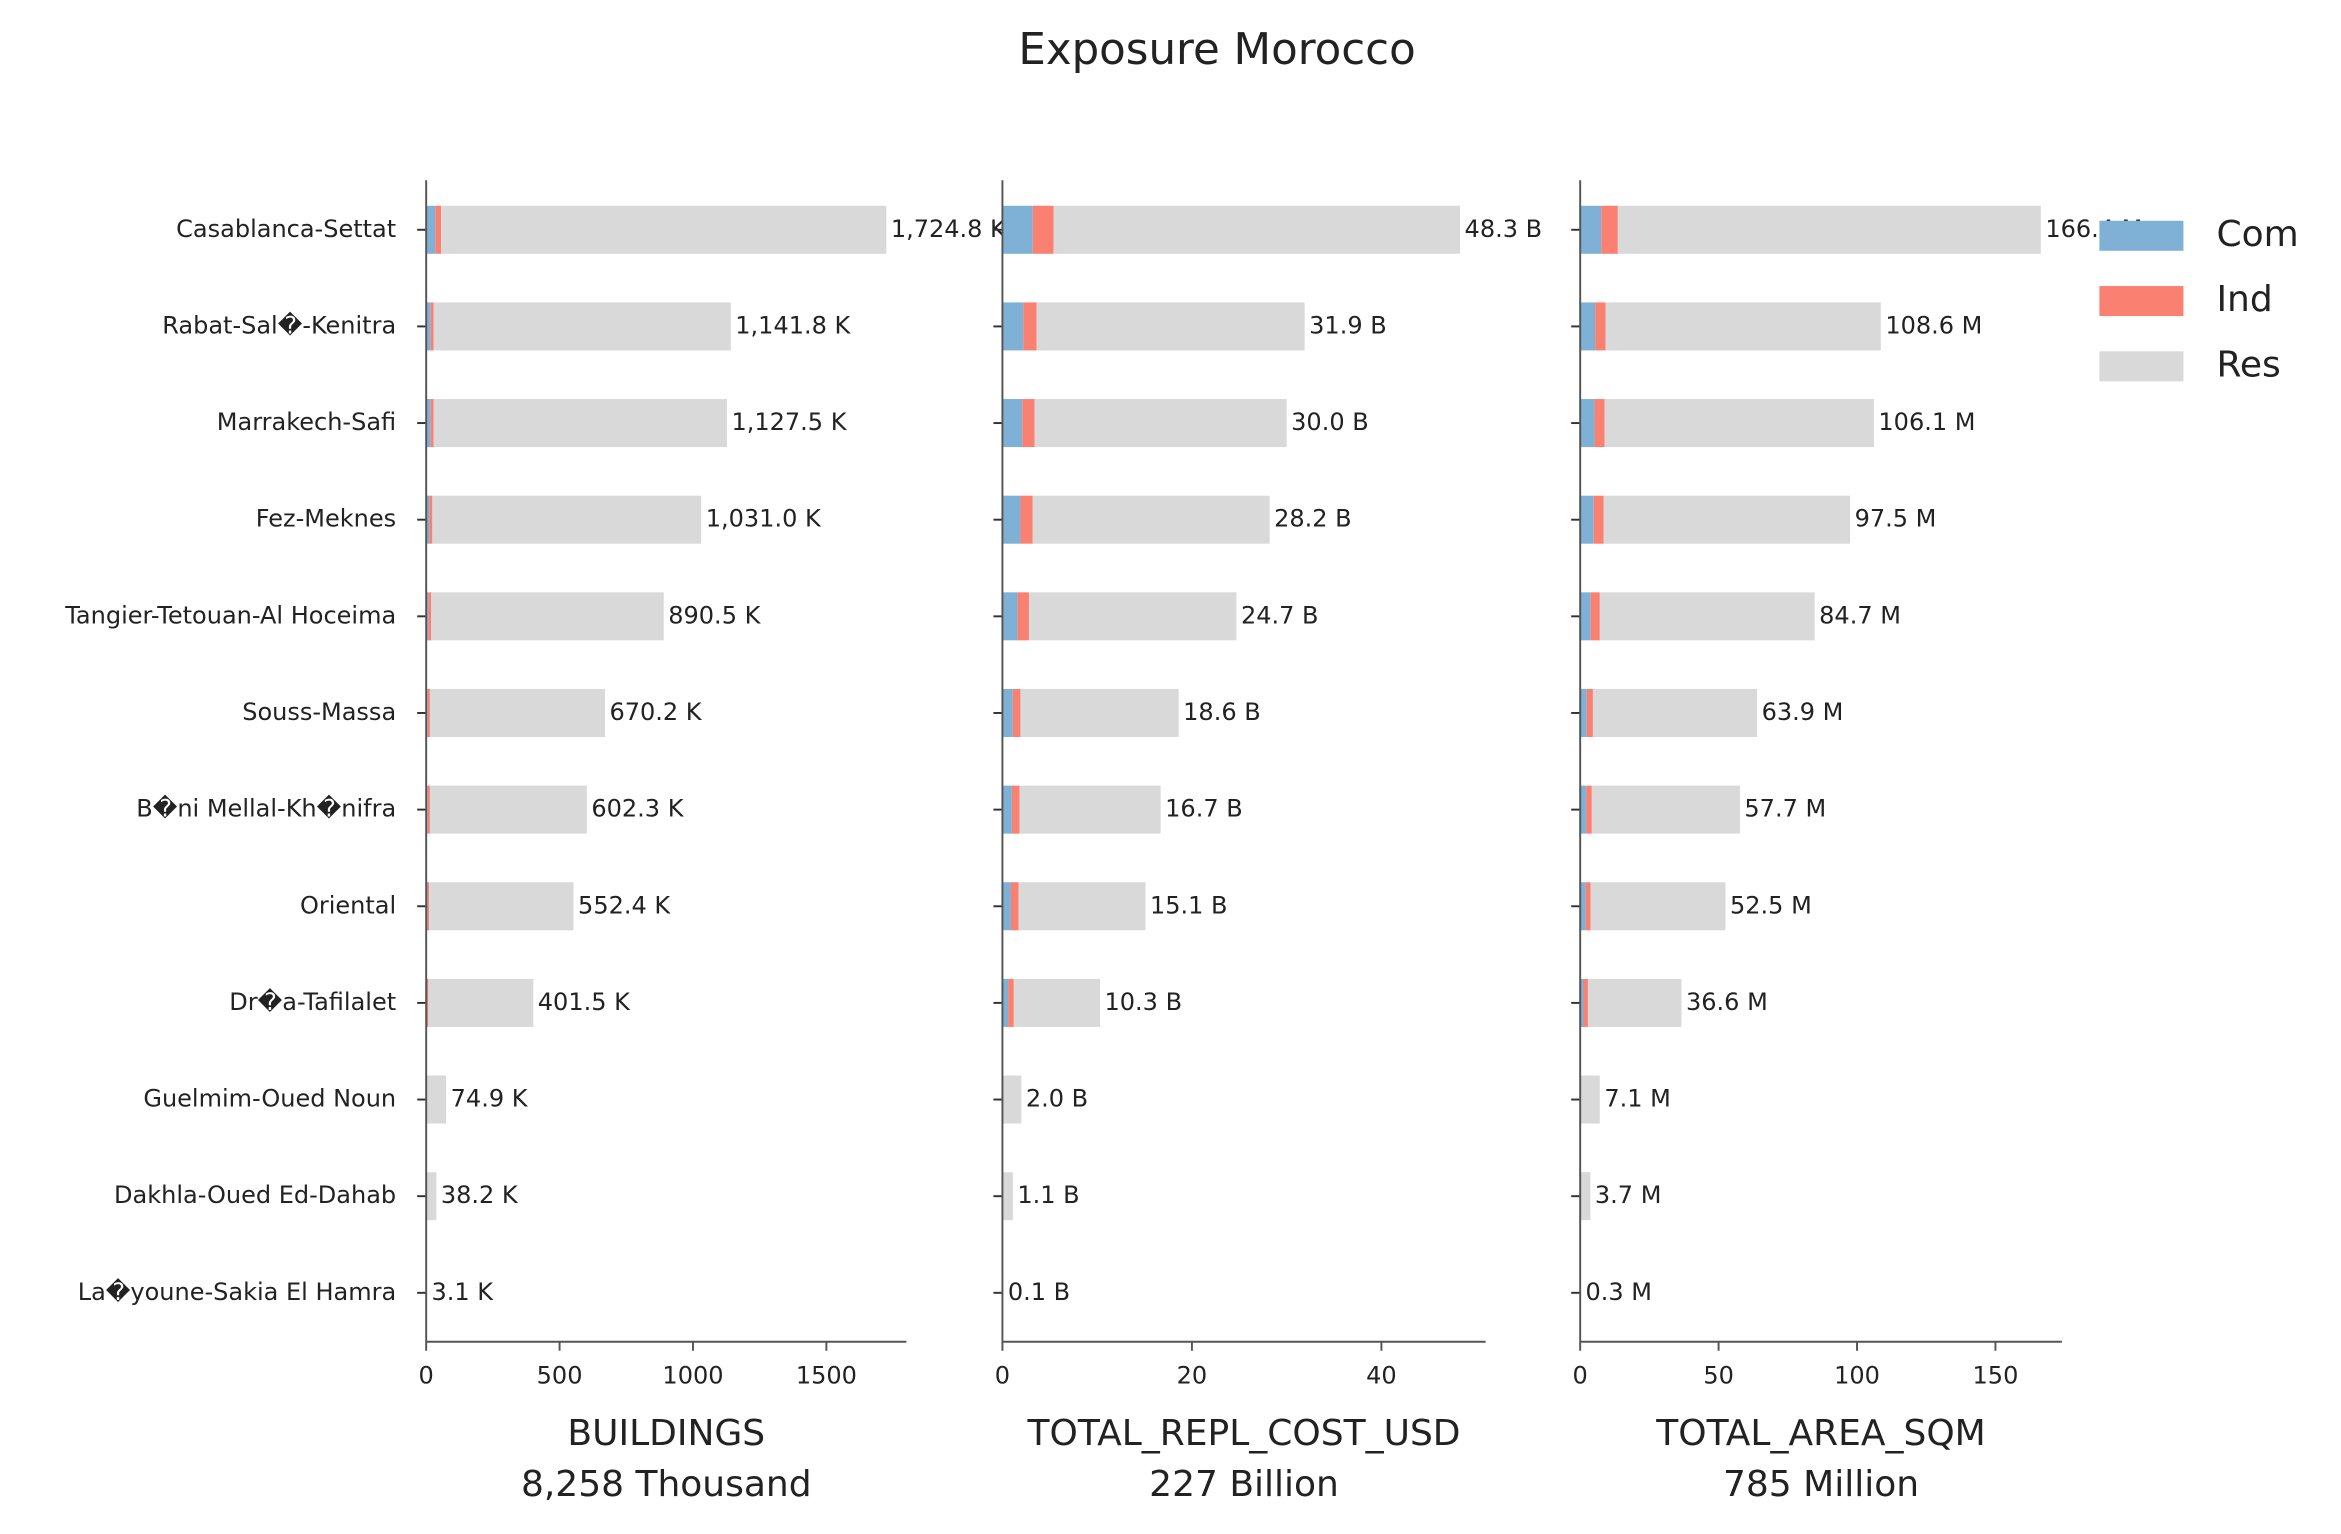 The height and width of the screenshot is (1534, 2341). Describe the element at coordinates (1637, 1099) in the screenshot. I see `value-label: 7.1 M` at that location.